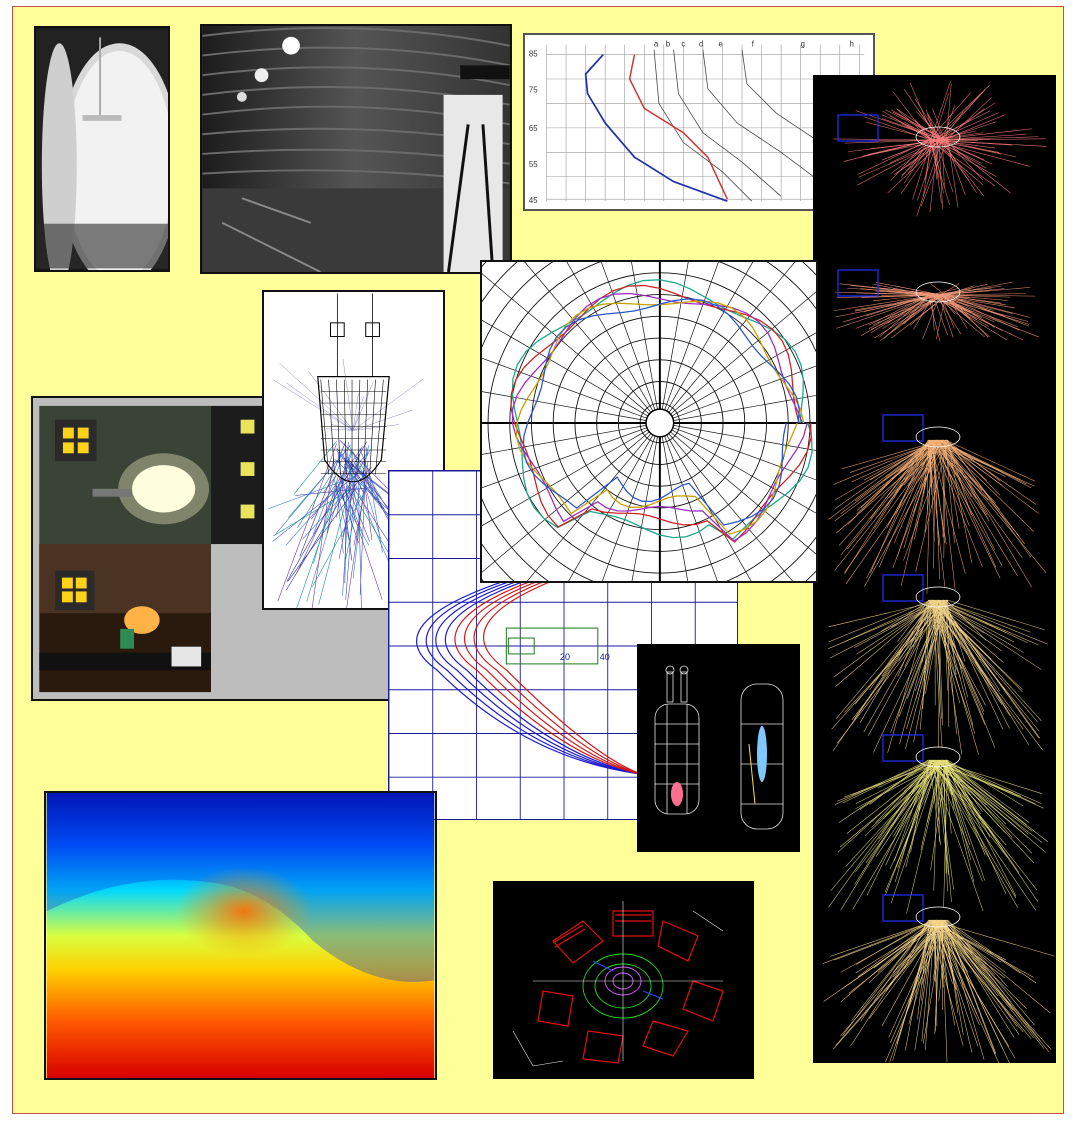  Describe the element at coordinates (753, 44) in the screenshot. I see `column-letter: f` at that location.